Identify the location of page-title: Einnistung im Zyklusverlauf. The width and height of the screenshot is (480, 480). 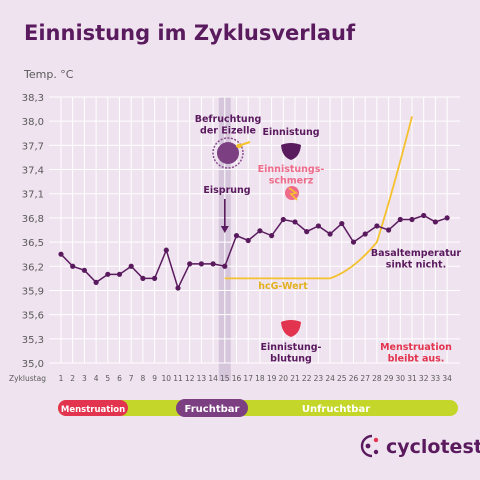
(190, 33).